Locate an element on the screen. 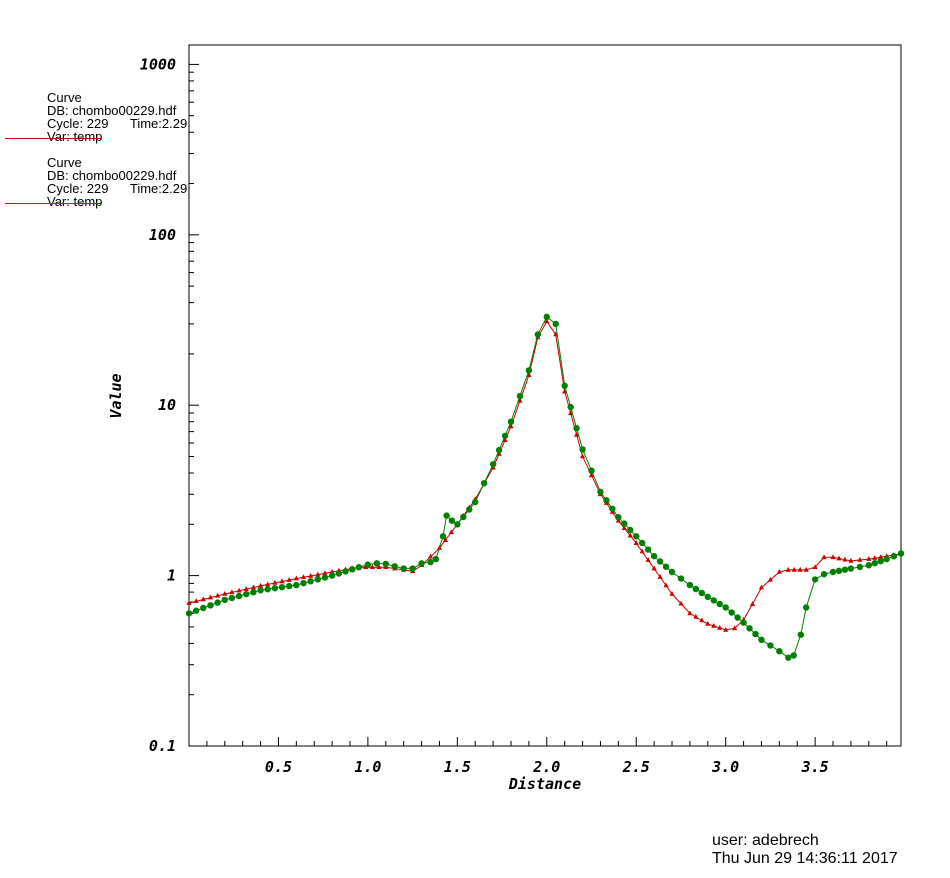 This screenshot has height=878, width=950. x-axis: 0.5 1.0 1.5 2.0 2.5 3.0 3.5 is located at coordinates (547, 767).